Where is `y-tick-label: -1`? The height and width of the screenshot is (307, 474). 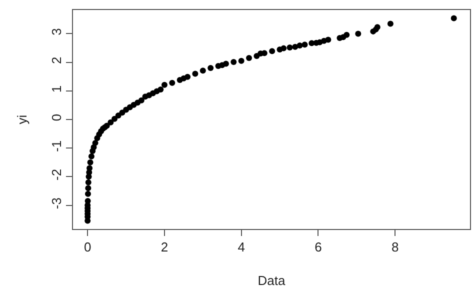 y-tick-label: -1 is located at coordinates (56, 146).